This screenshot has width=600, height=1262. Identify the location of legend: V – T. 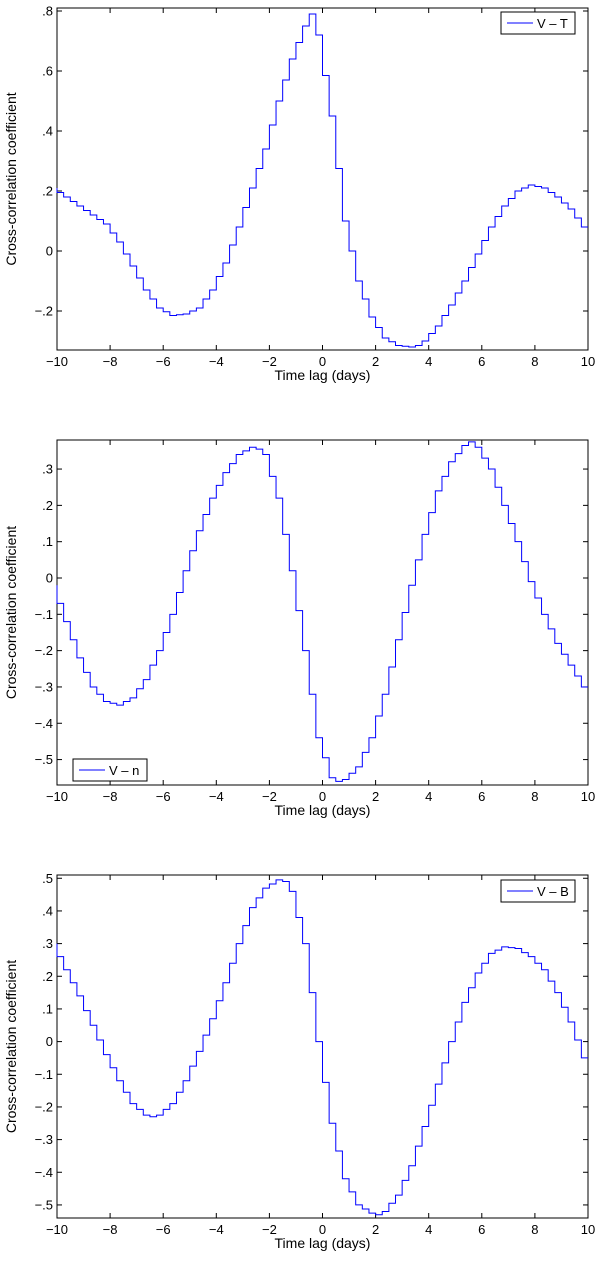
(538, 23).